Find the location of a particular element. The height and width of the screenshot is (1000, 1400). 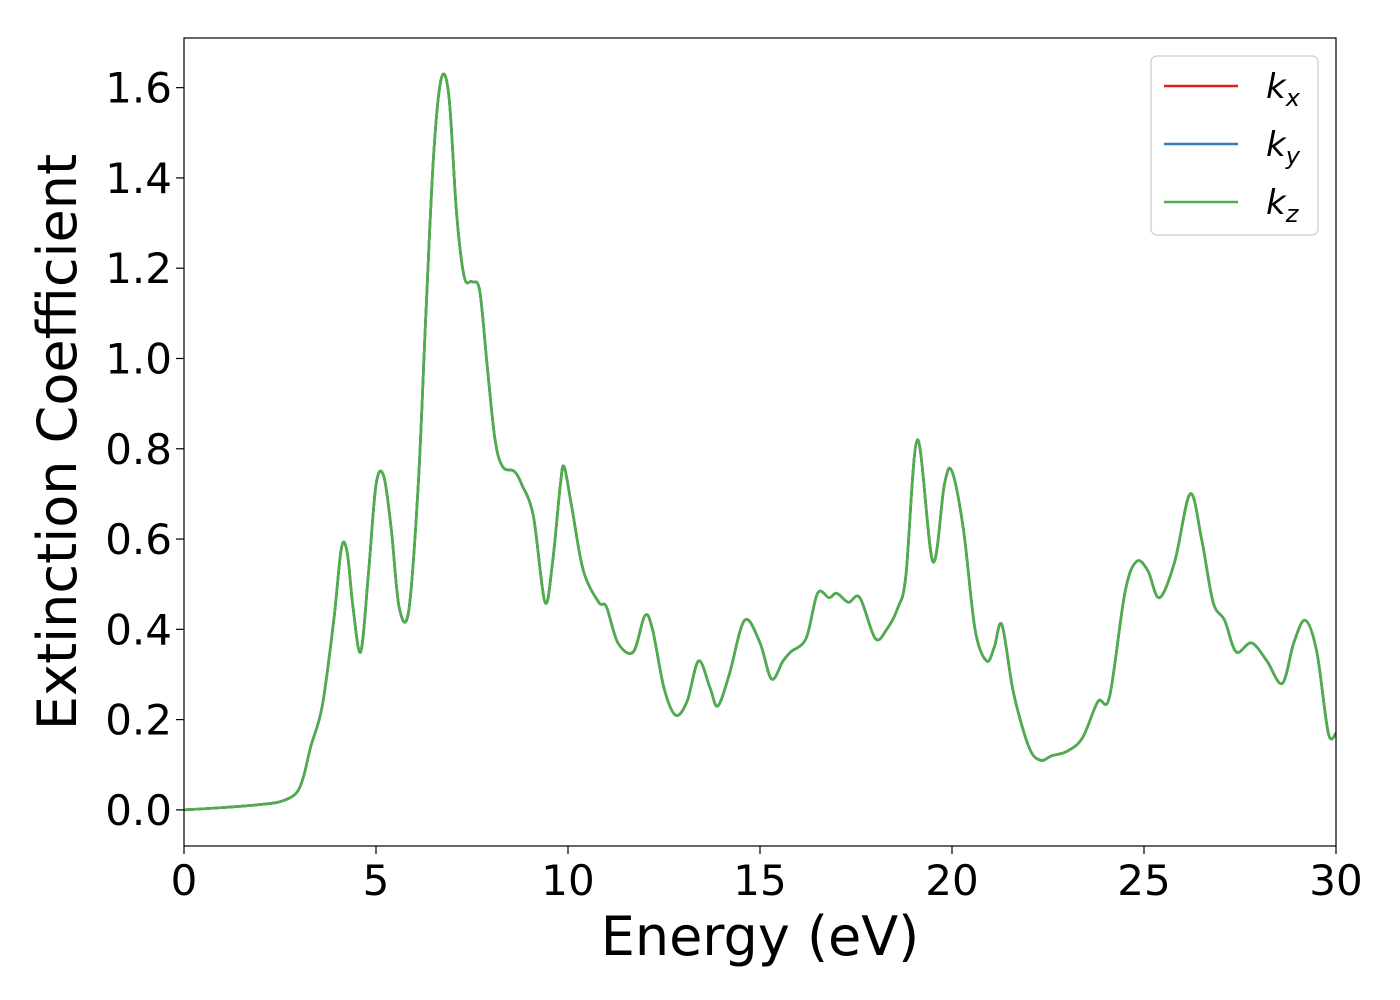

legend: kx ky kz is located at coordinates (1234, 145).